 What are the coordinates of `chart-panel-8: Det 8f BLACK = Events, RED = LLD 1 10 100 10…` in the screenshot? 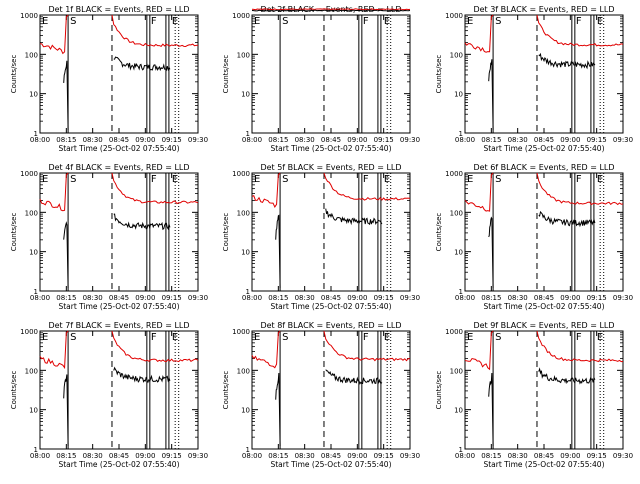 It's located at (321, 395).